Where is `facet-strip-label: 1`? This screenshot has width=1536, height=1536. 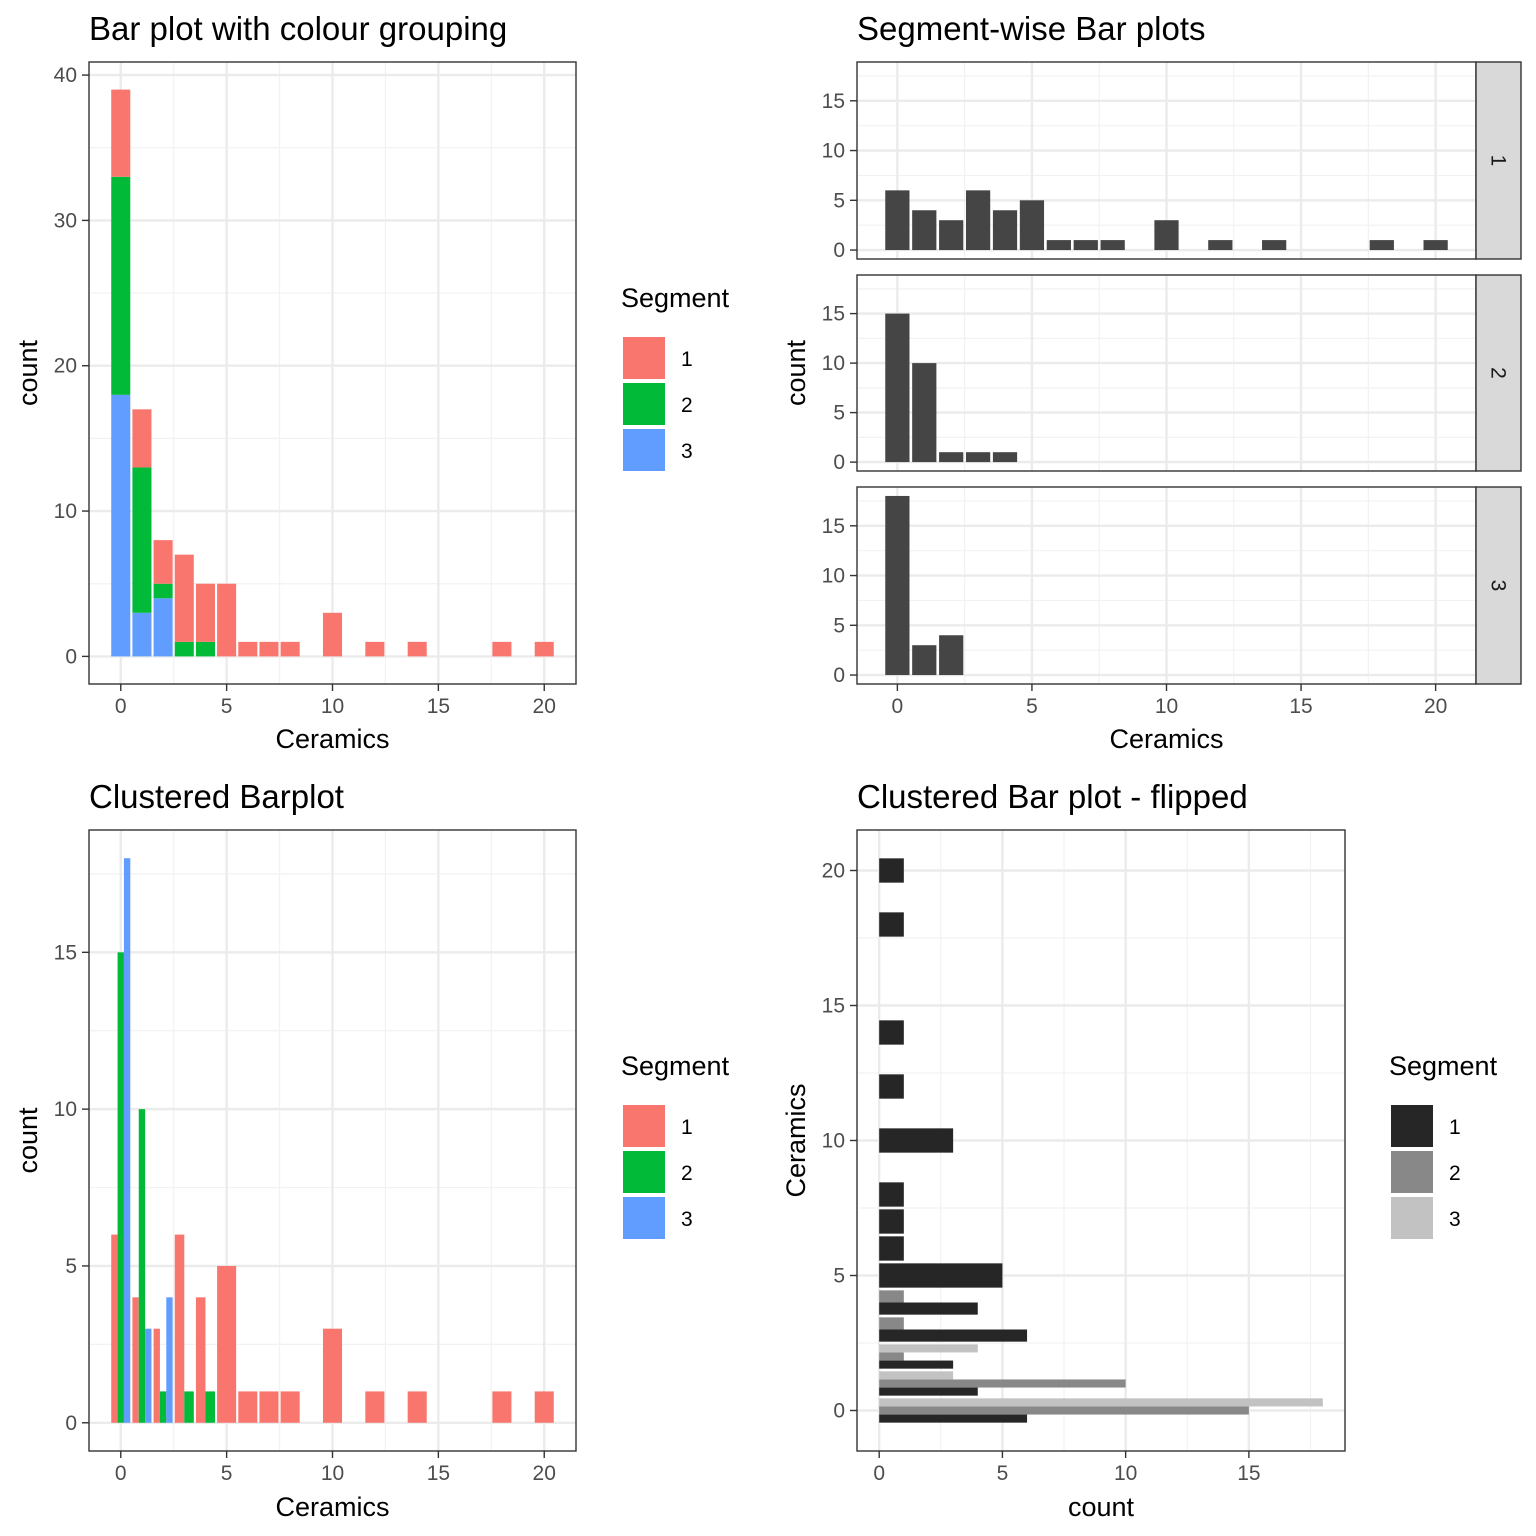 facet-strip-label: 1 is located at coordinates (1498, 161).